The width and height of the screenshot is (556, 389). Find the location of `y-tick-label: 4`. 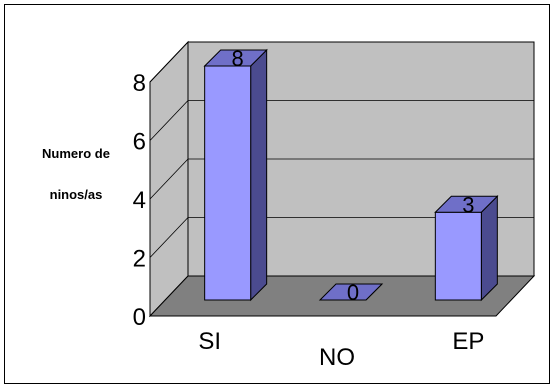

y-tick-label: 4 is located at coordinates (139, 200).